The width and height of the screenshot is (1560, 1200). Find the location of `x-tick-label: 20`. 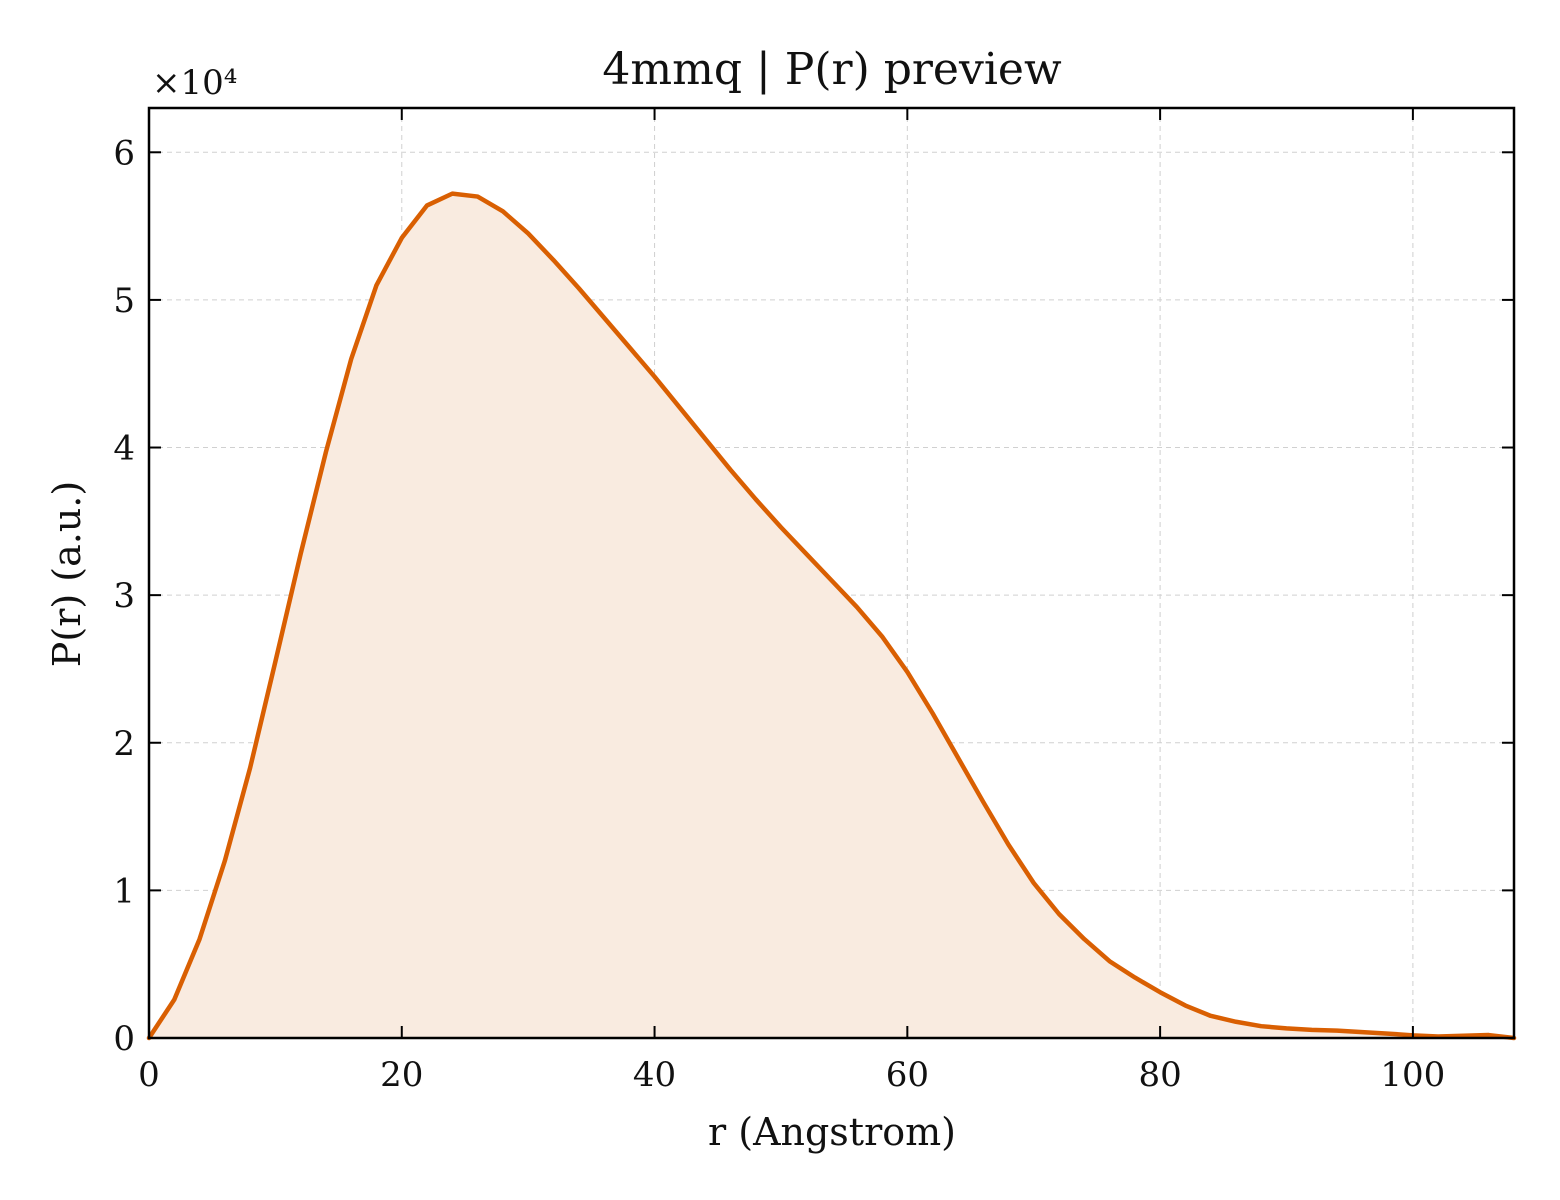

x-tick-label: 20 is located at coordinates (401, 1075).